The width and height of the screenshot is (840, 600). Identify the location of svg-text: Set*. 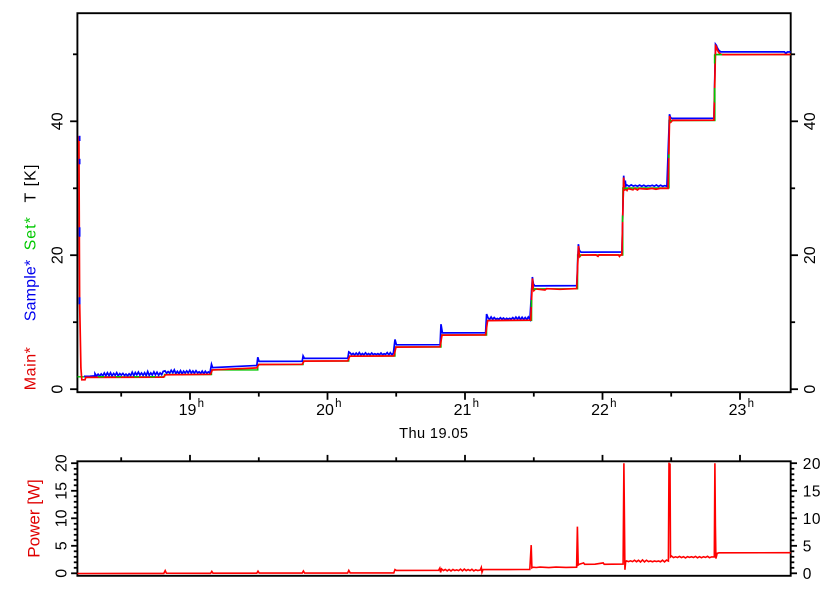
(31, 233).